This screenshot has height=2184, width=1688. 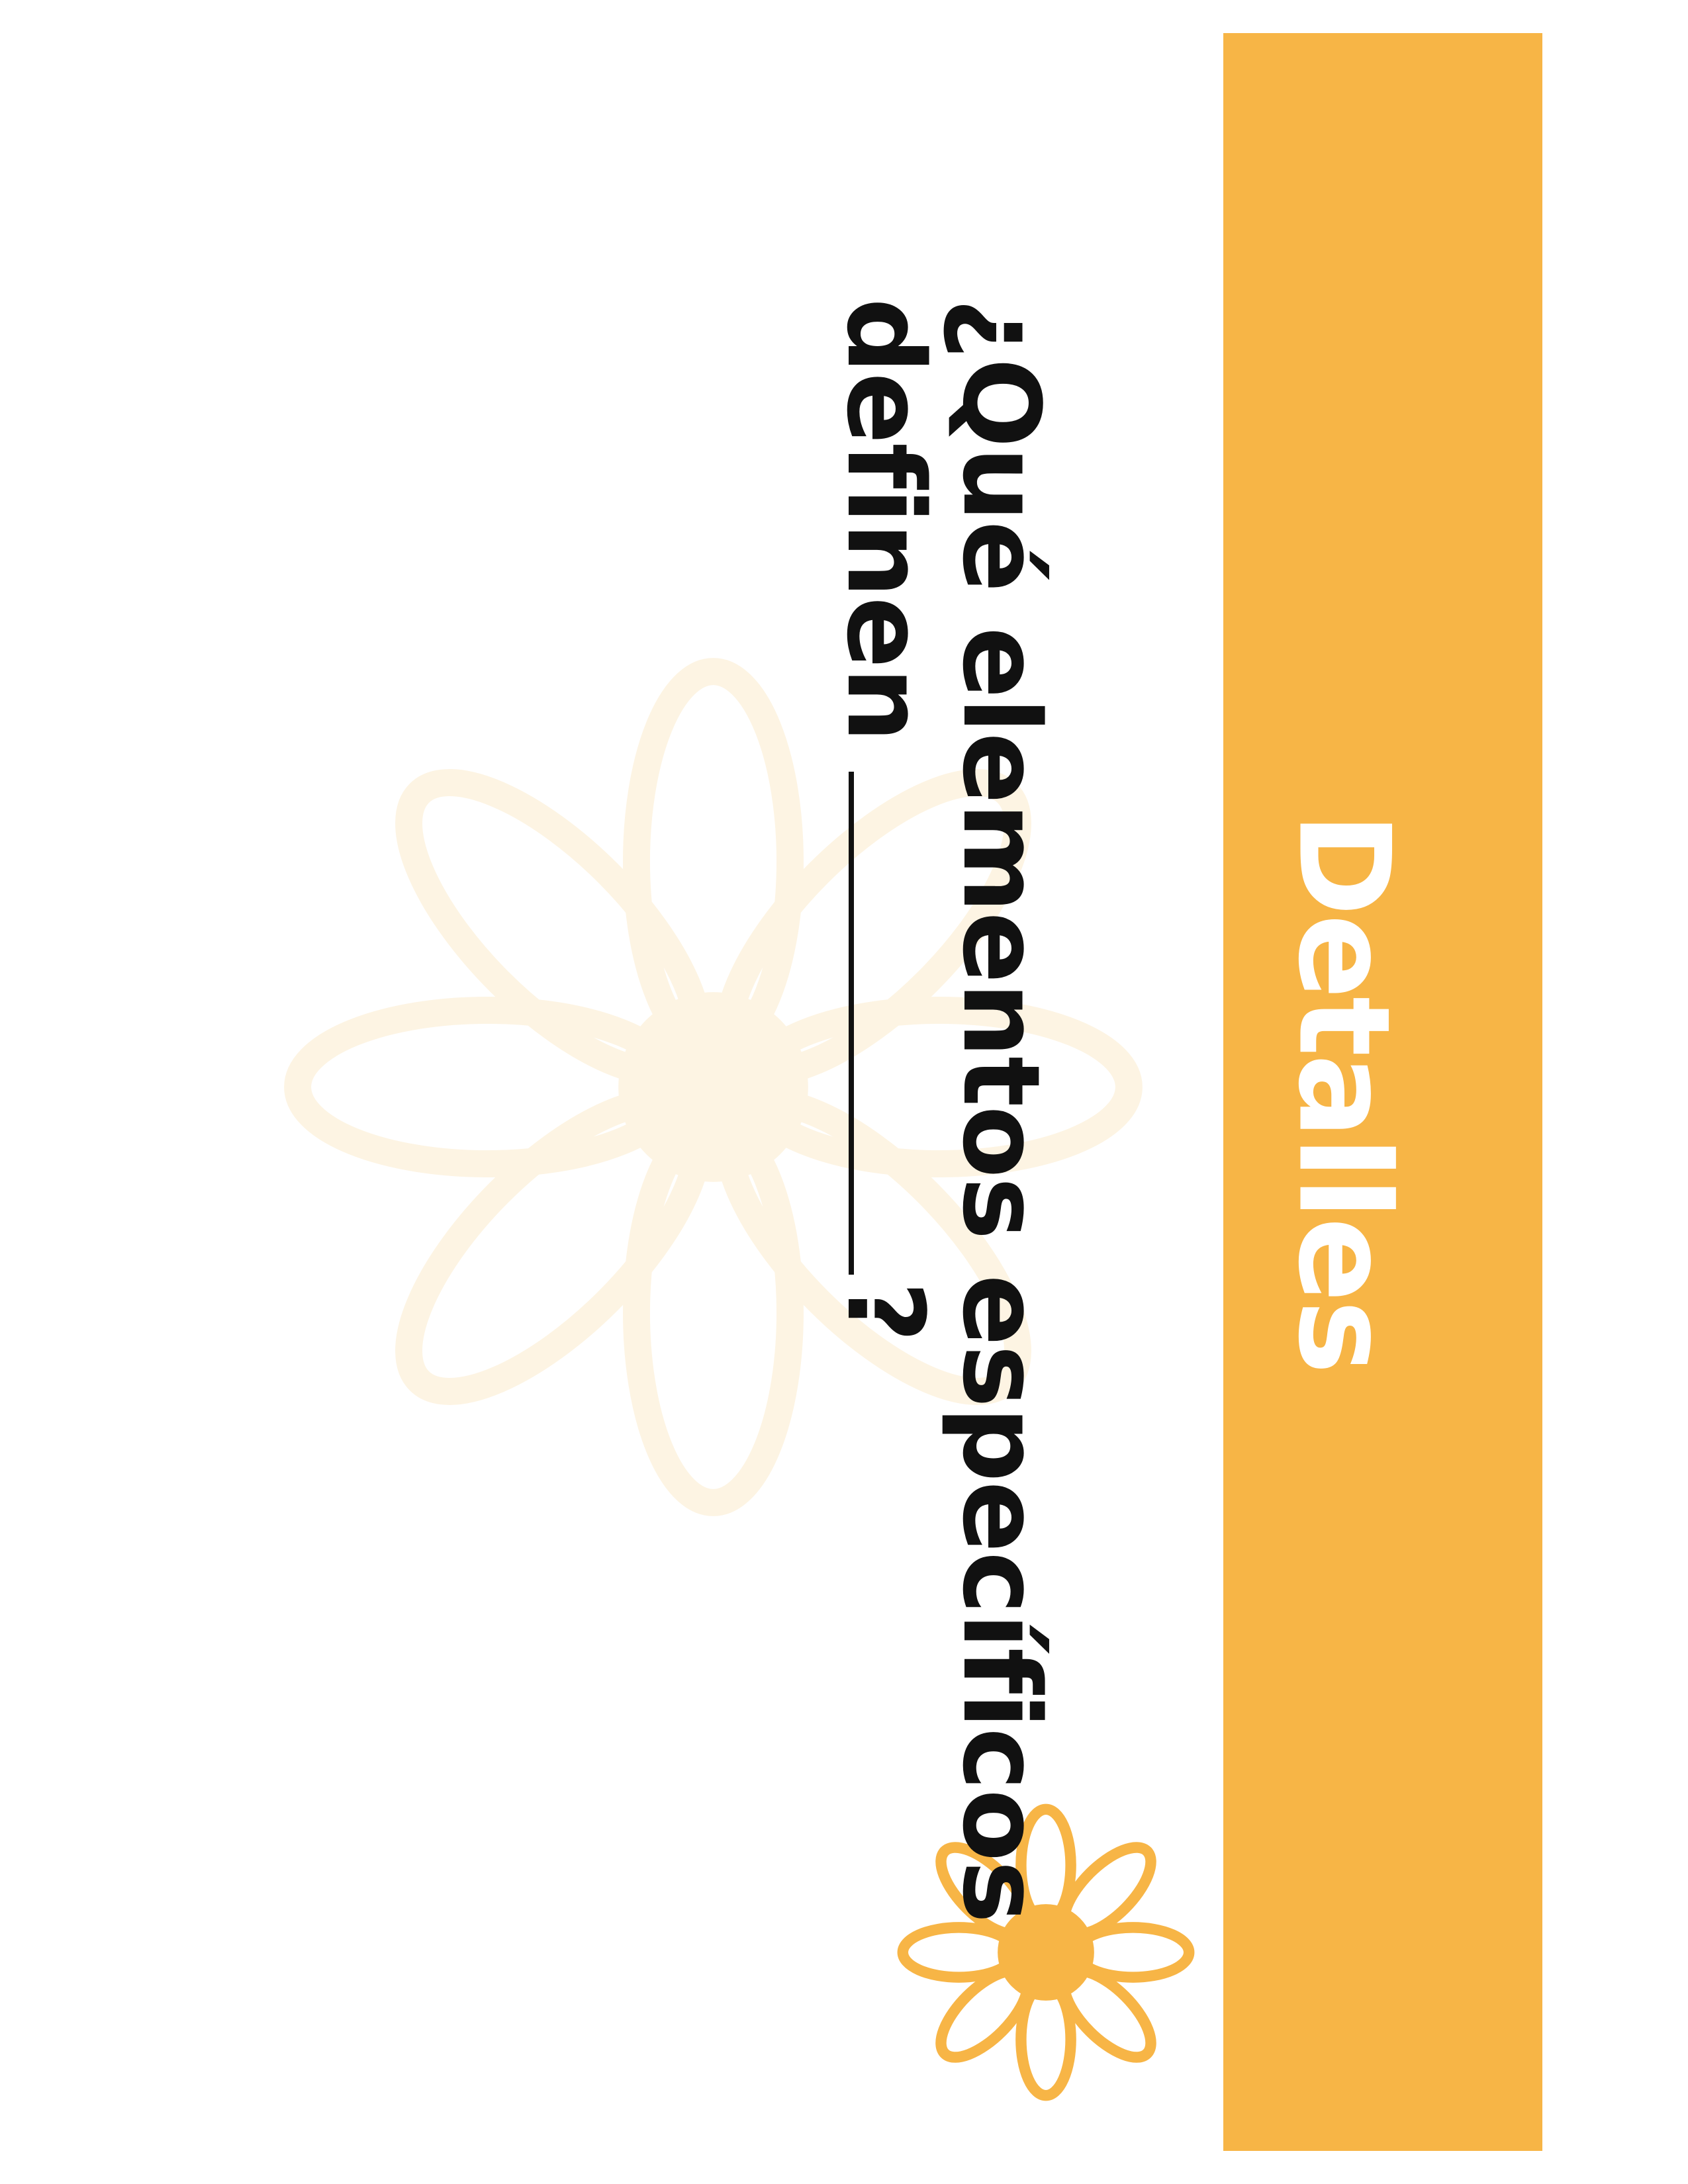 What do you see at coordinates (851, 1023) in the screenshot?
I see `answer-blank-line` at bounding box center [851, 1023].